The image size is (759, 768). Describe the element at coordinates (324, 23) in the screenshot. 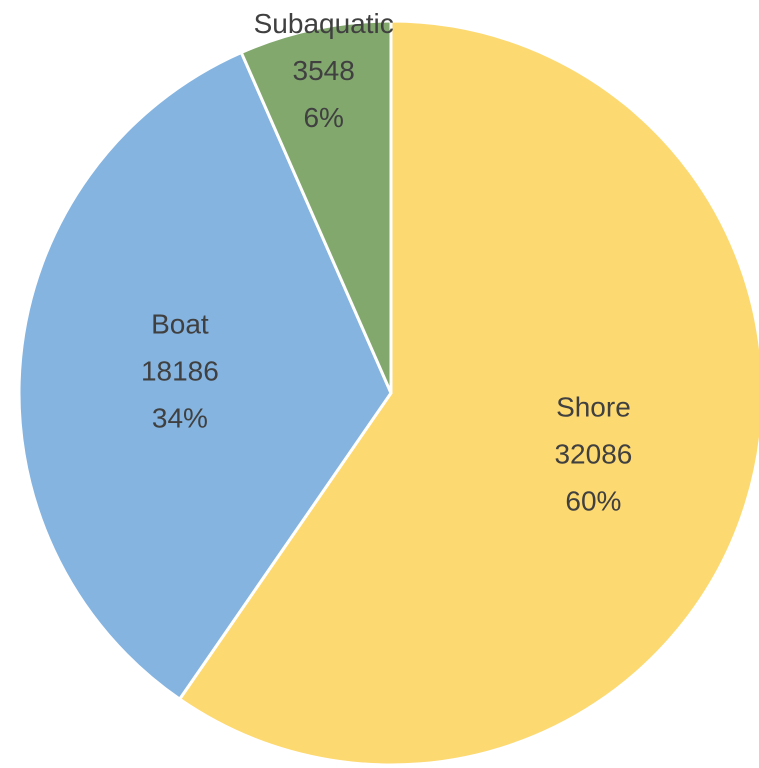

I see `slice-category-label: Subaquatic` at that location.